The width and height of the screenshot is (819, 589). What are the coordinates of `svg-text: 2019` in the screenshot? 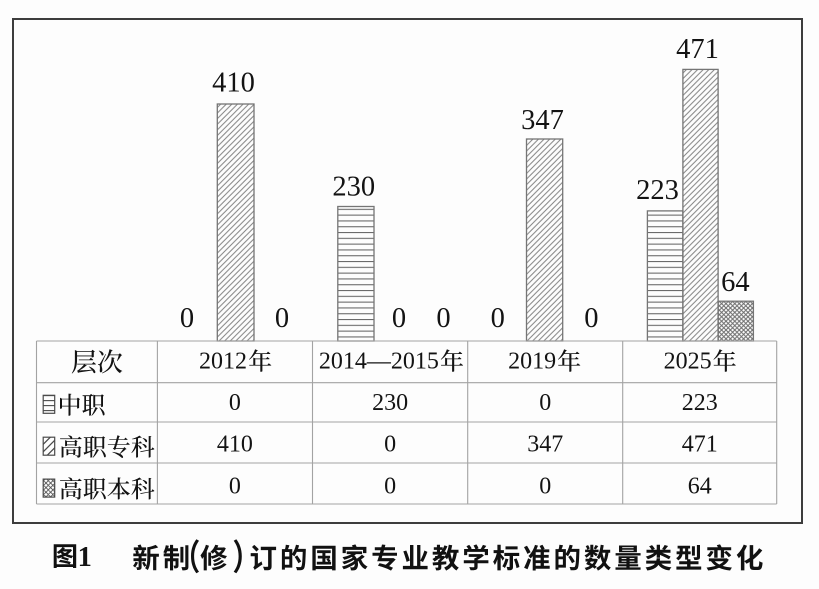 It's located at (532, 361).